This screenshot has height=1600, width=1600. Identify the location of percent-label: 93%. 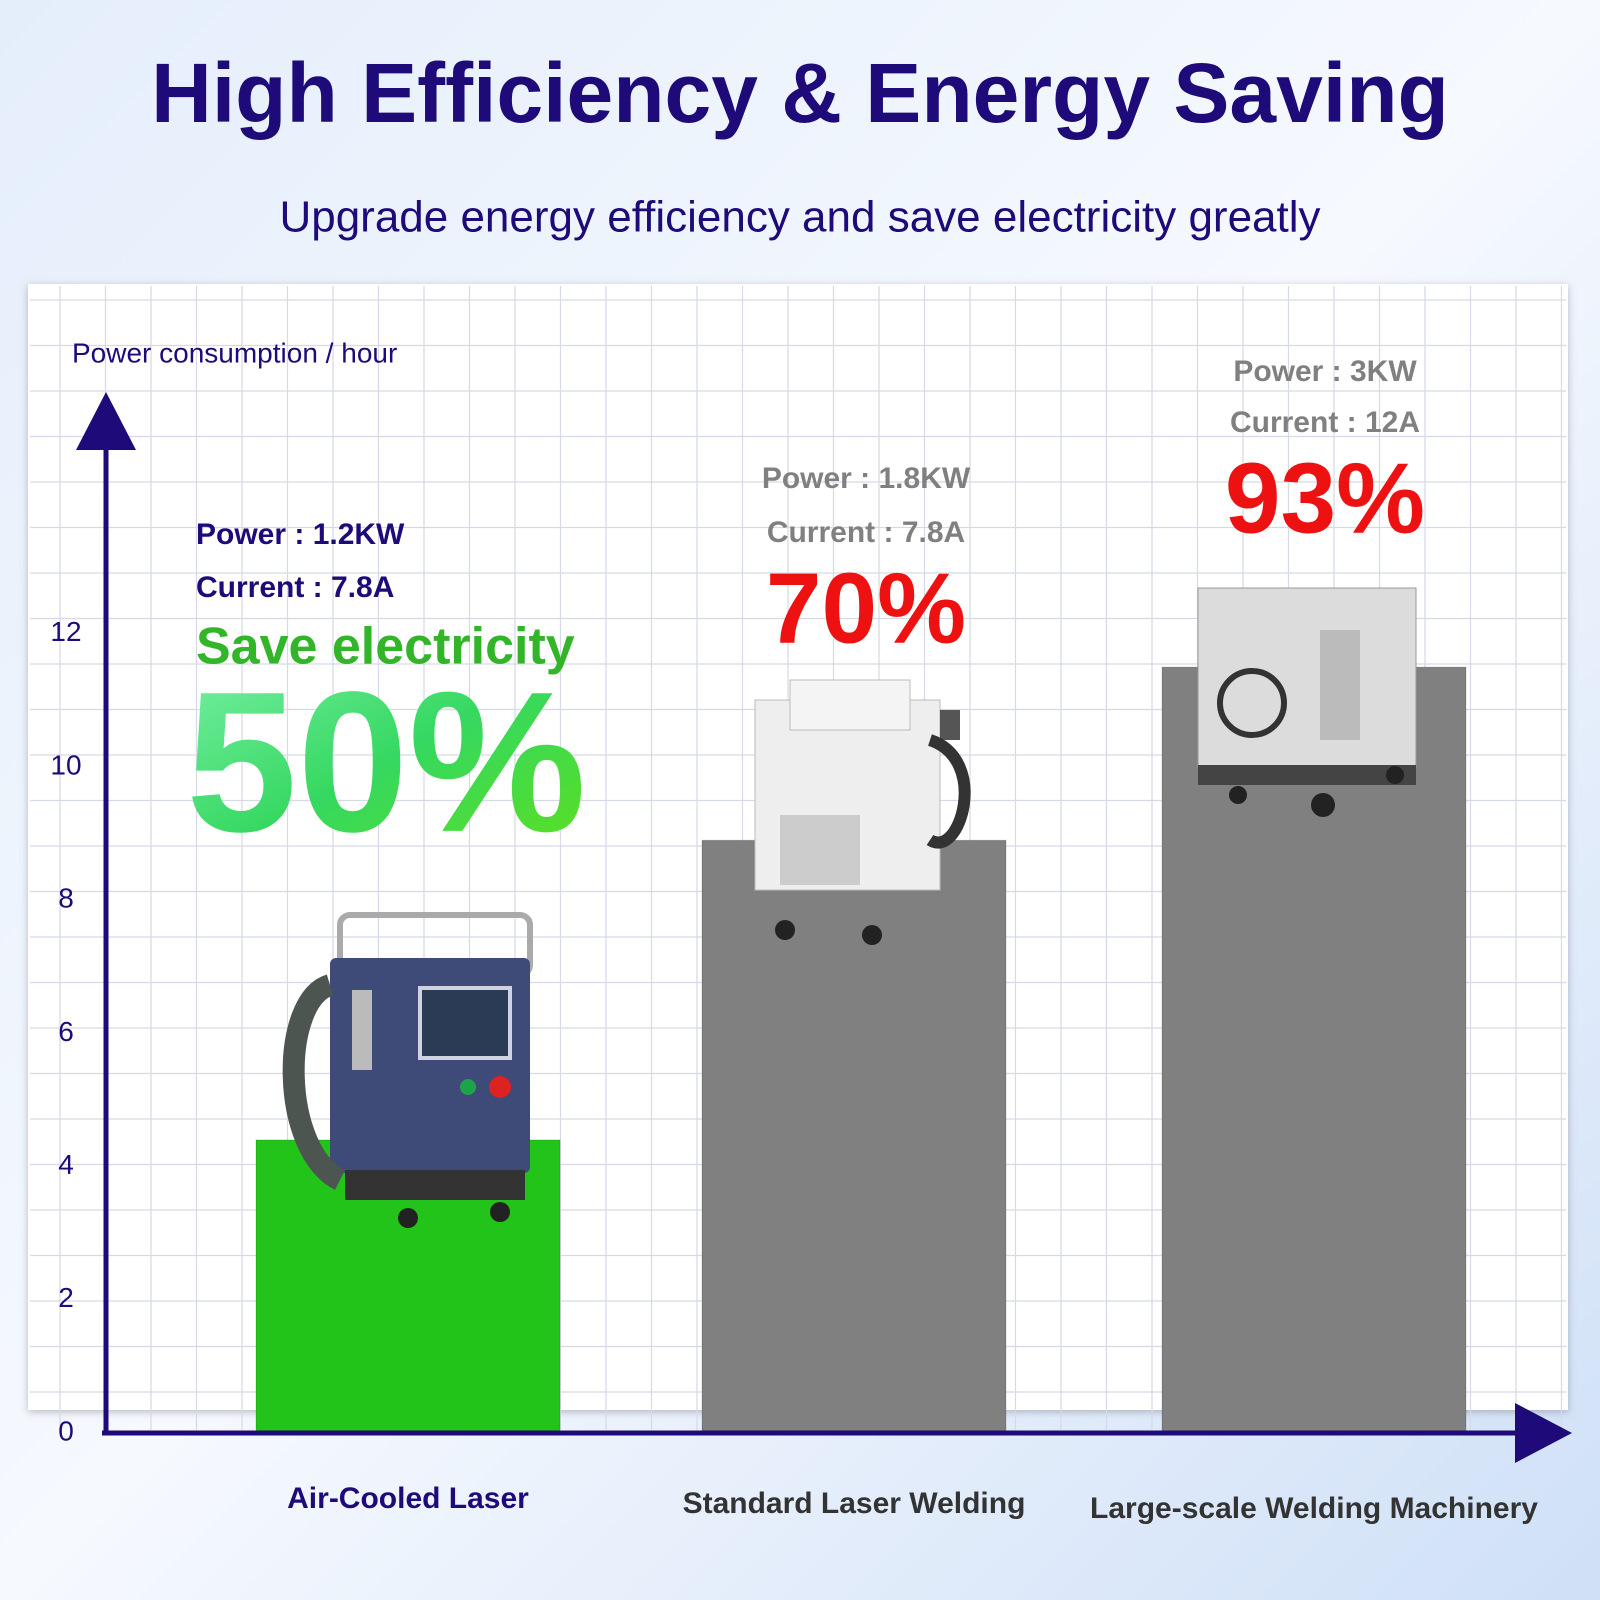
(1325, 498).